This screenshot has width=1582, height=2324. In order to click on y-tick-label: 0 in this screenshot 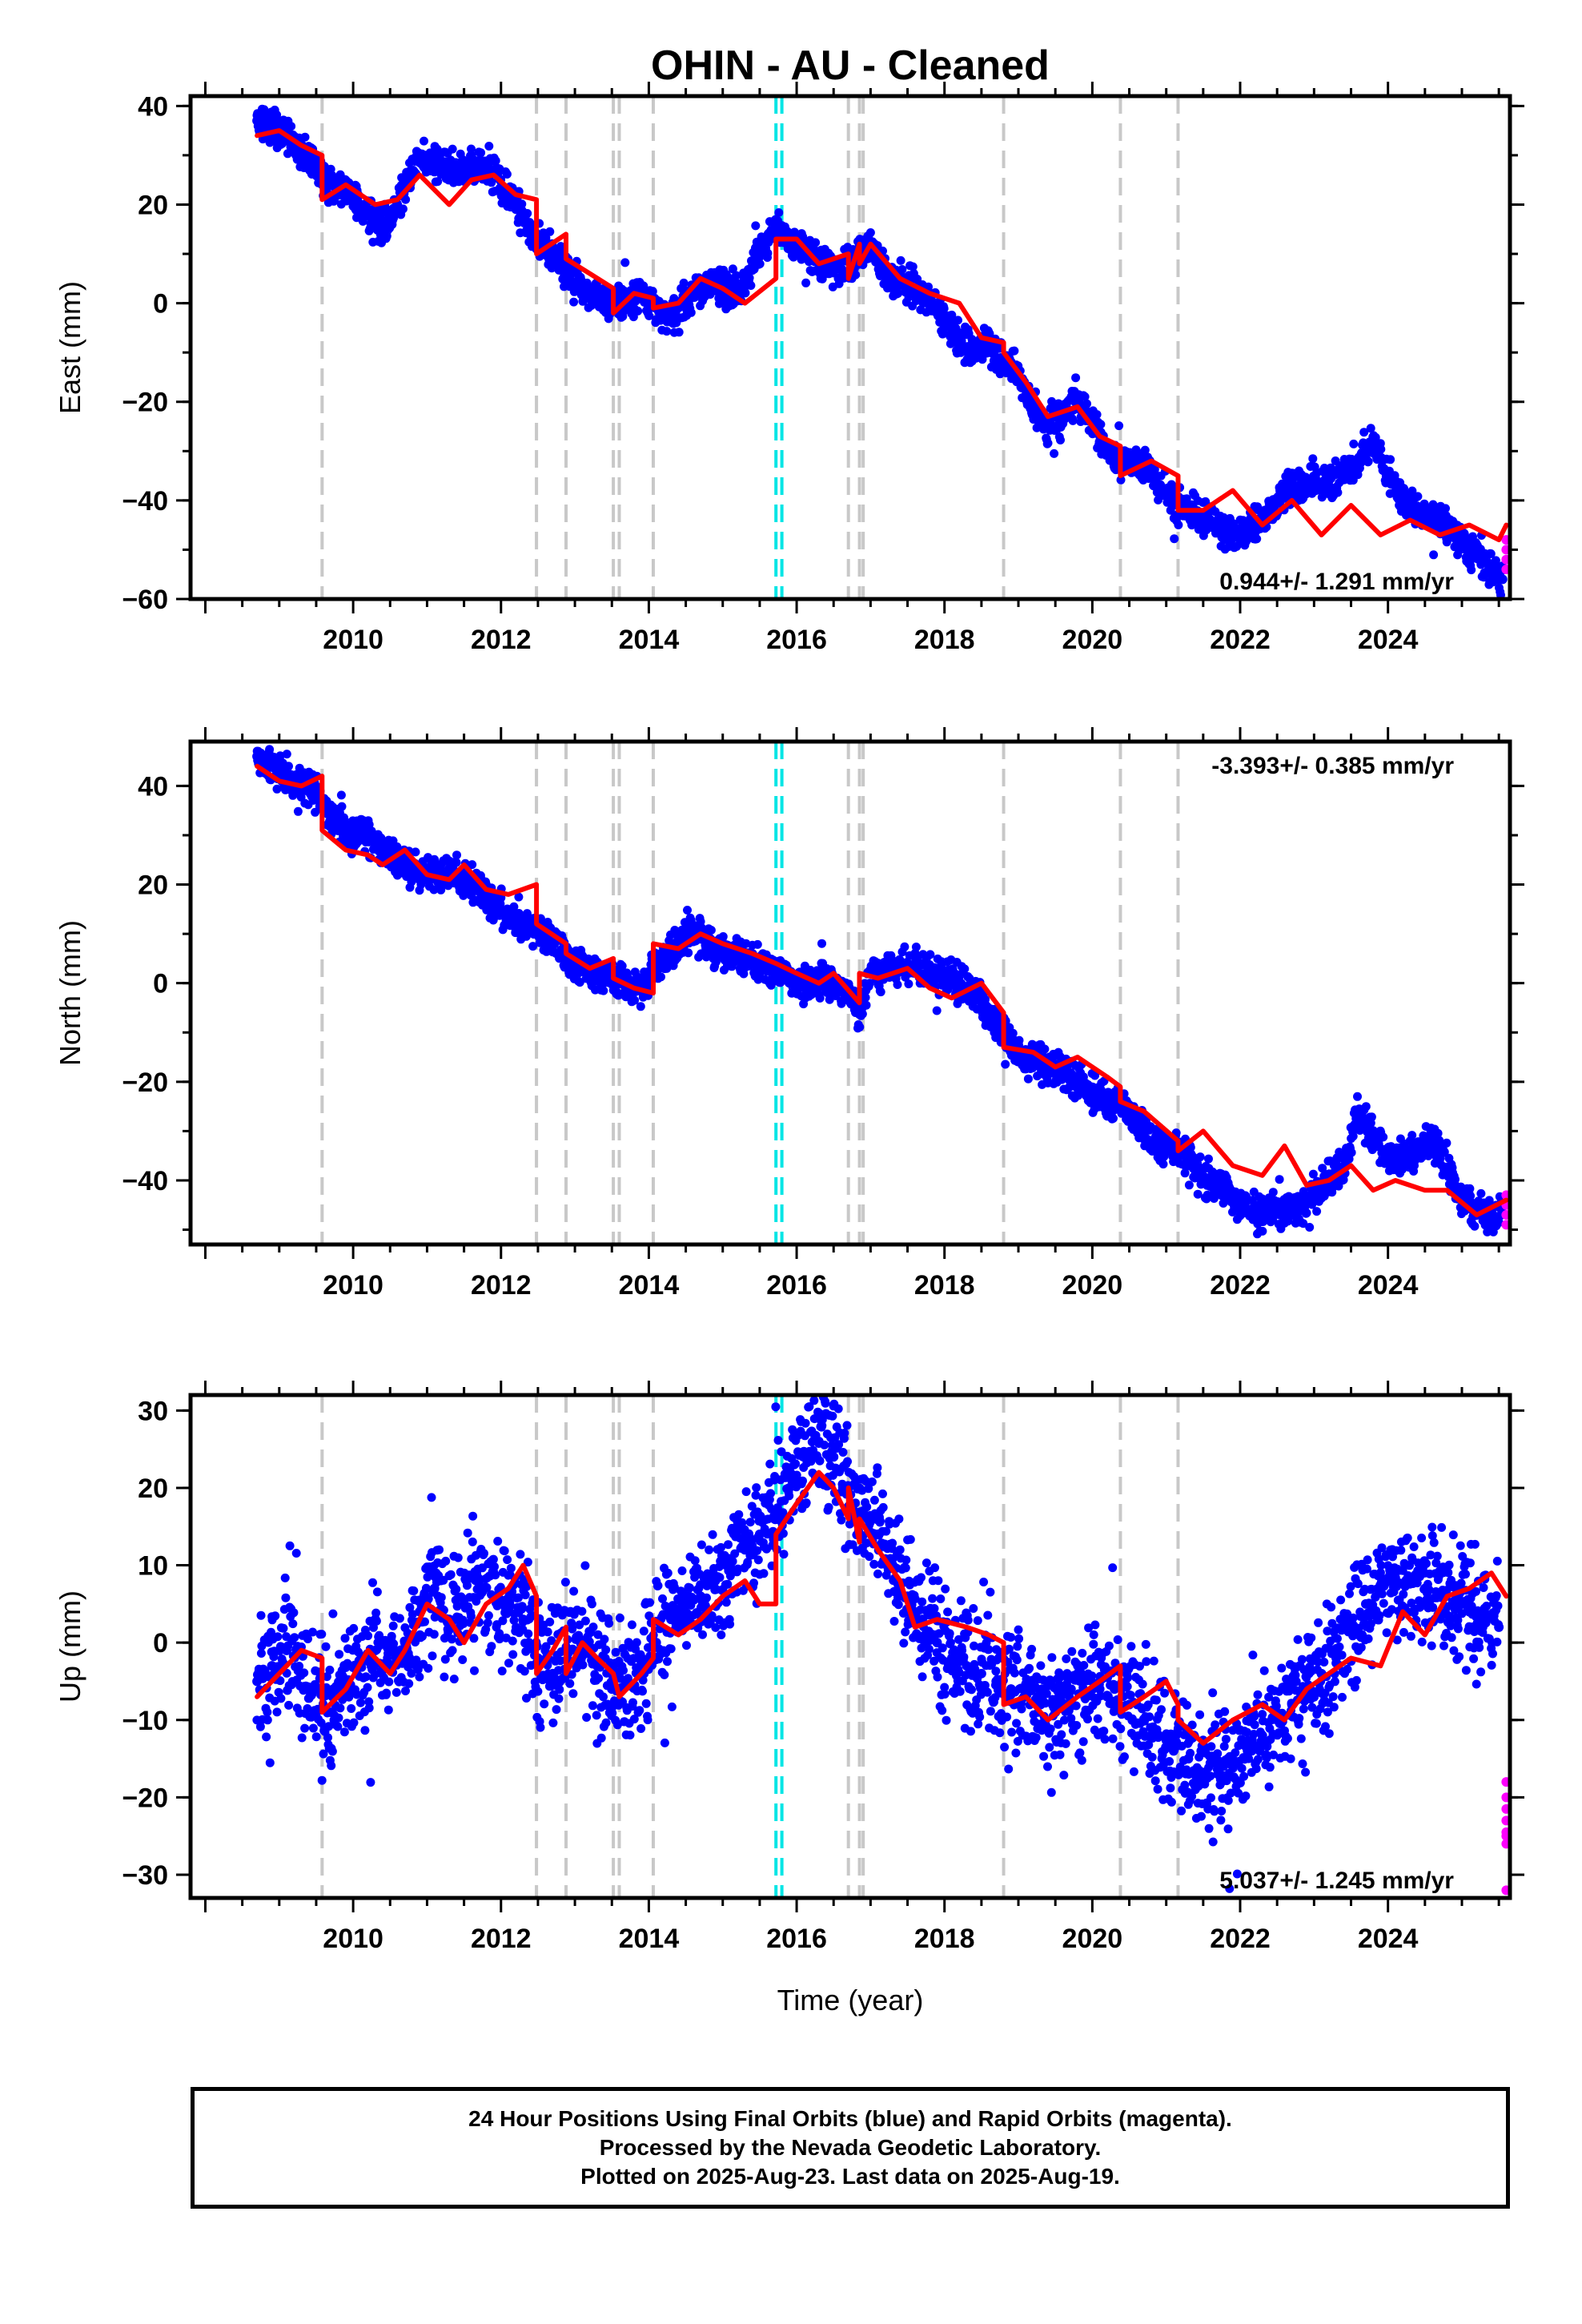, I will do `click(161, 304)`.